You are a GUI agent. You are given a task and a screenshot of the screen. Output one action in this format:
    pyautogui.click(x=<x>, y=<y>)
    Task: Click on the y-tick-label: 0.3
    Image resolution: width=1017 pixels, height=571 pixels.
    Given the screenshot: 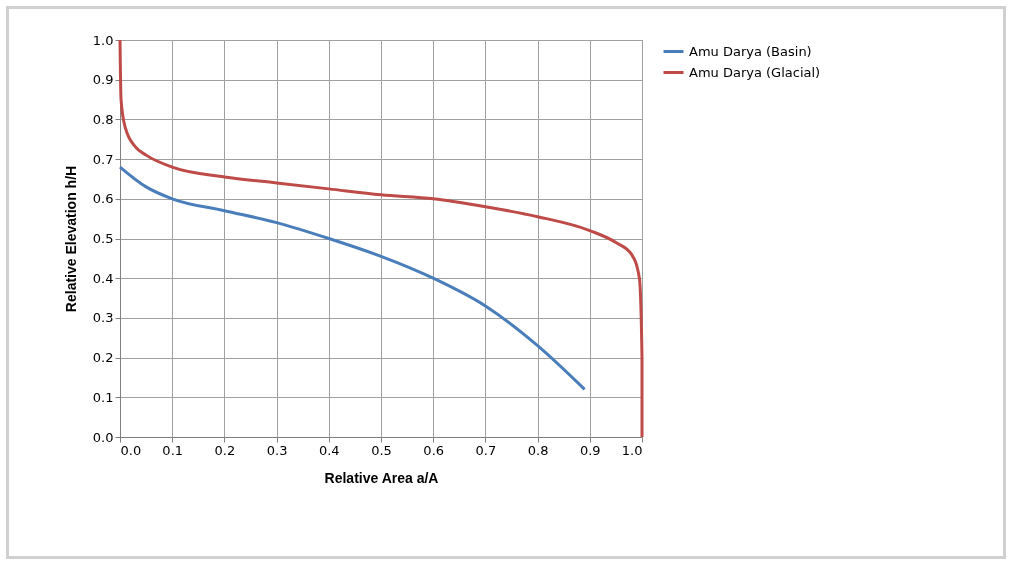 What is the action you would take?
    pyautogui.click(x=103, y=318)
    